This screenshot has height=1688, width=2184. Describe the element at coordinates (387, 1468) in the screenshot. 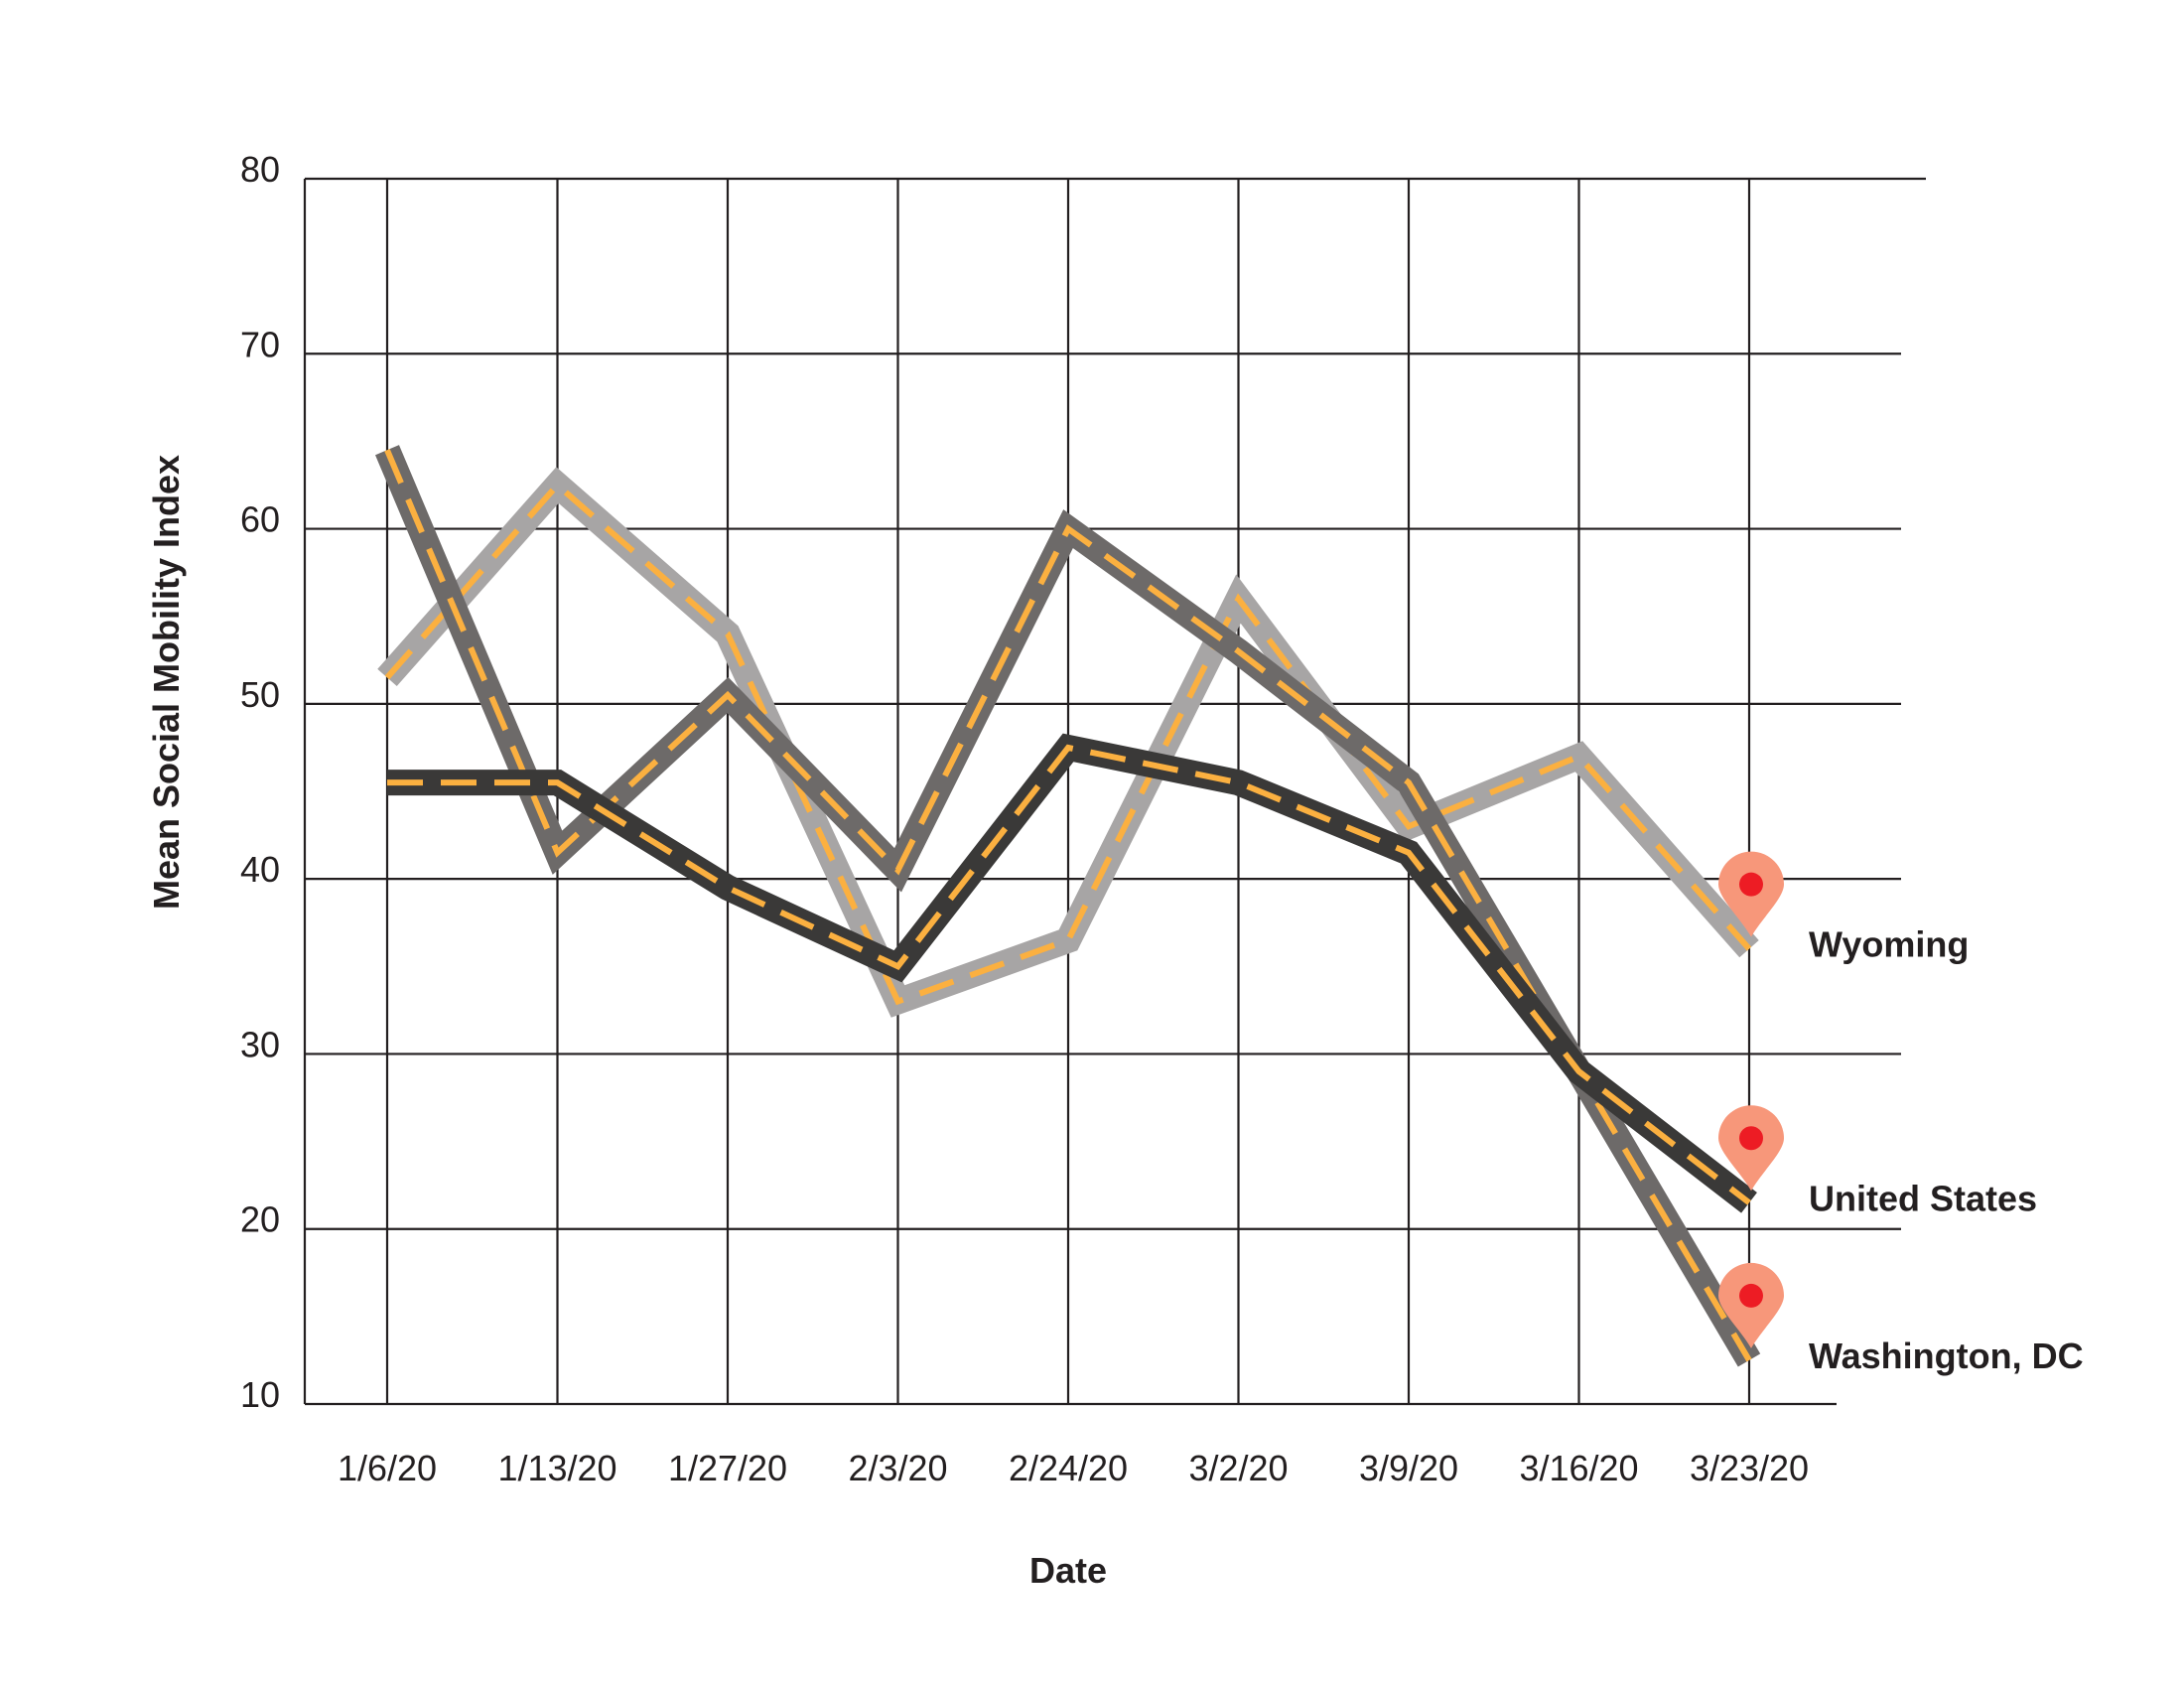

I see `x-tick-label: 1/6/20` at that location.